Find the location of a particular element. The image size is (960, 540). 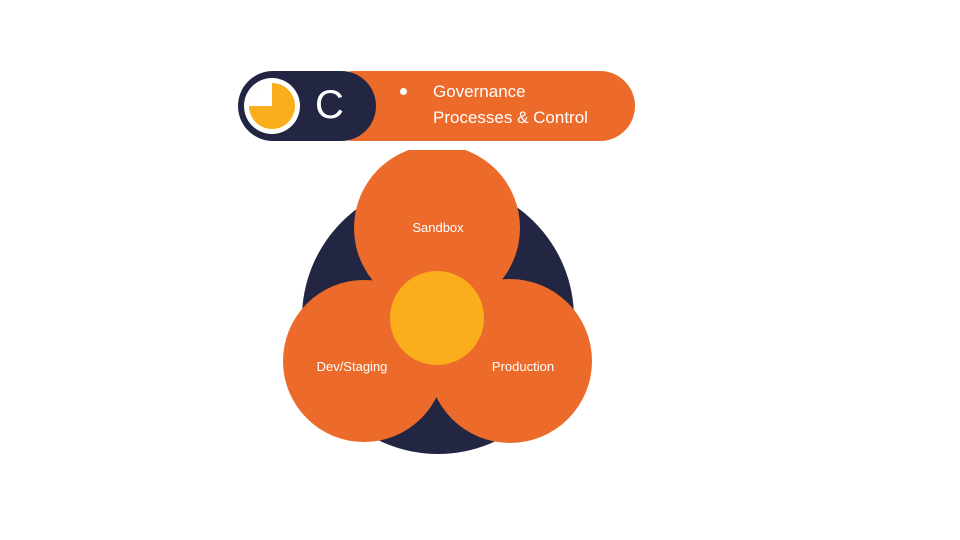

clock-quarter-icon is located at coordinates (272, 106).